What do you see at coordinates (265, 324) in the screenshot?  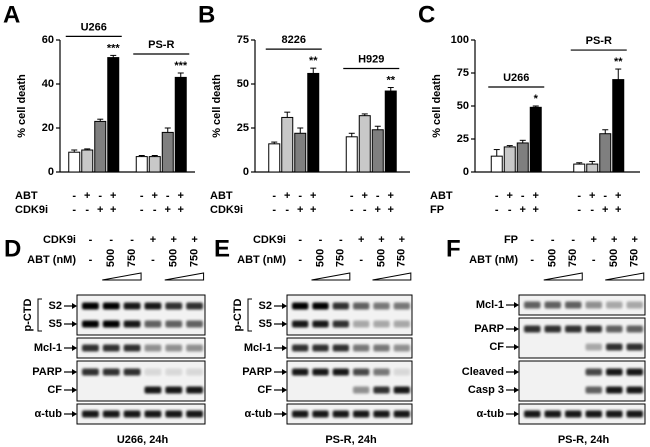 I see `band-label: S5` at bounding box center [265, 324].